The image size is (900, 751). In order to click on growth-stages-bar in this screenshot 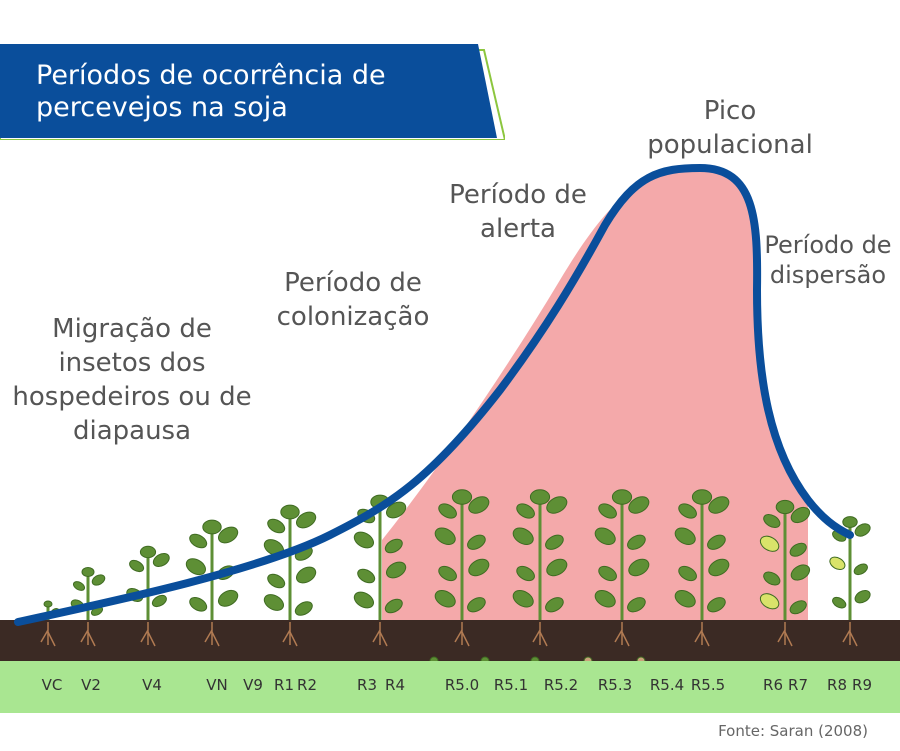, I will do `click(450, 687)`.